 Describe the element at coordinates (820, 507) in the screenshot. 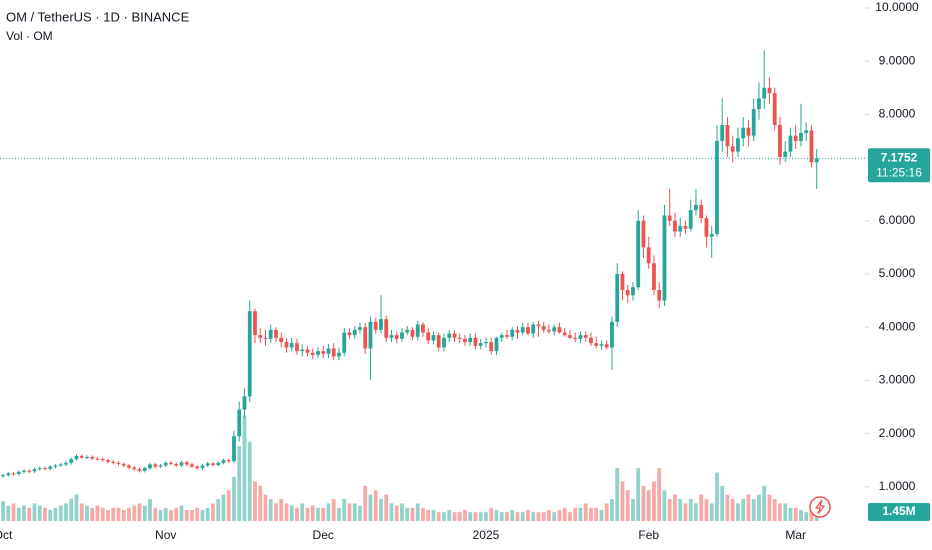

I see `replay-icon` at that location.